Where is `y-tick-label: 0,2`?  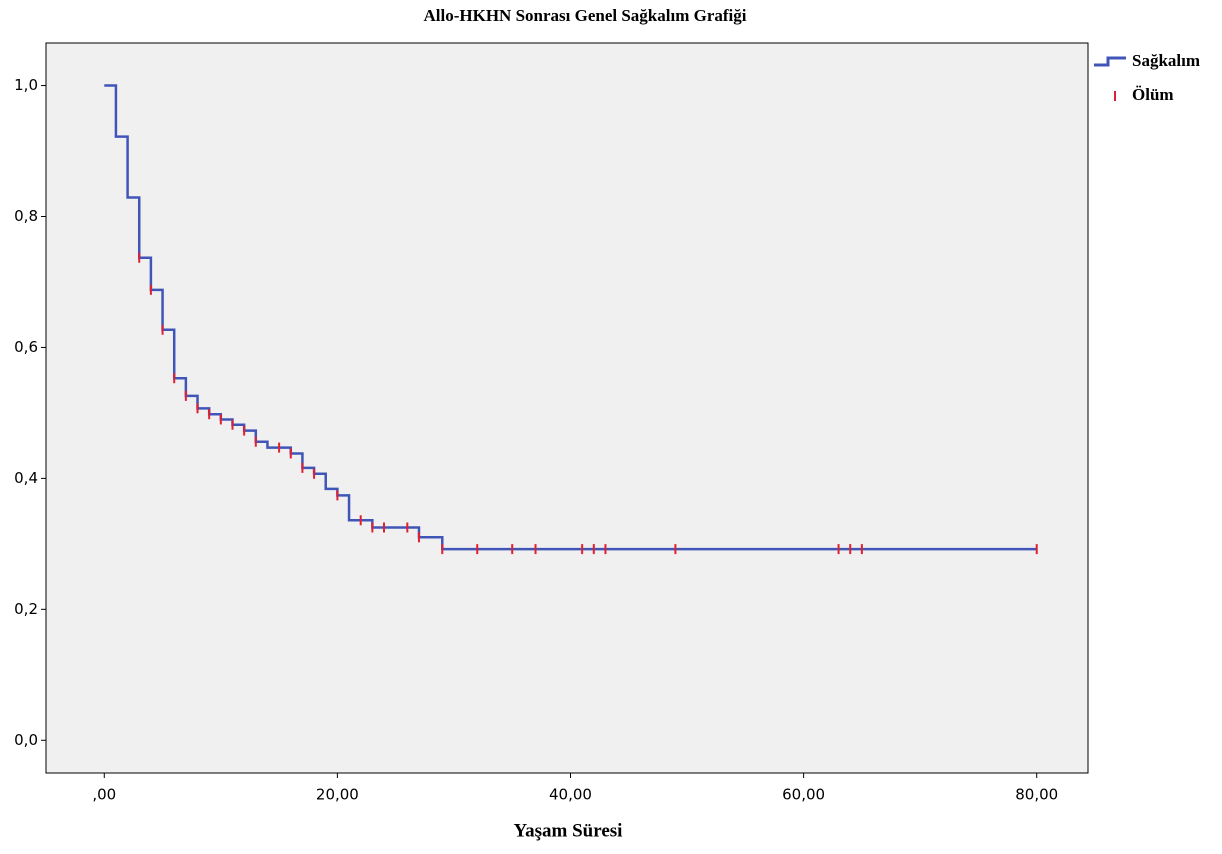
y-tick-label: 0,2 is located at coordinates (26, 609).